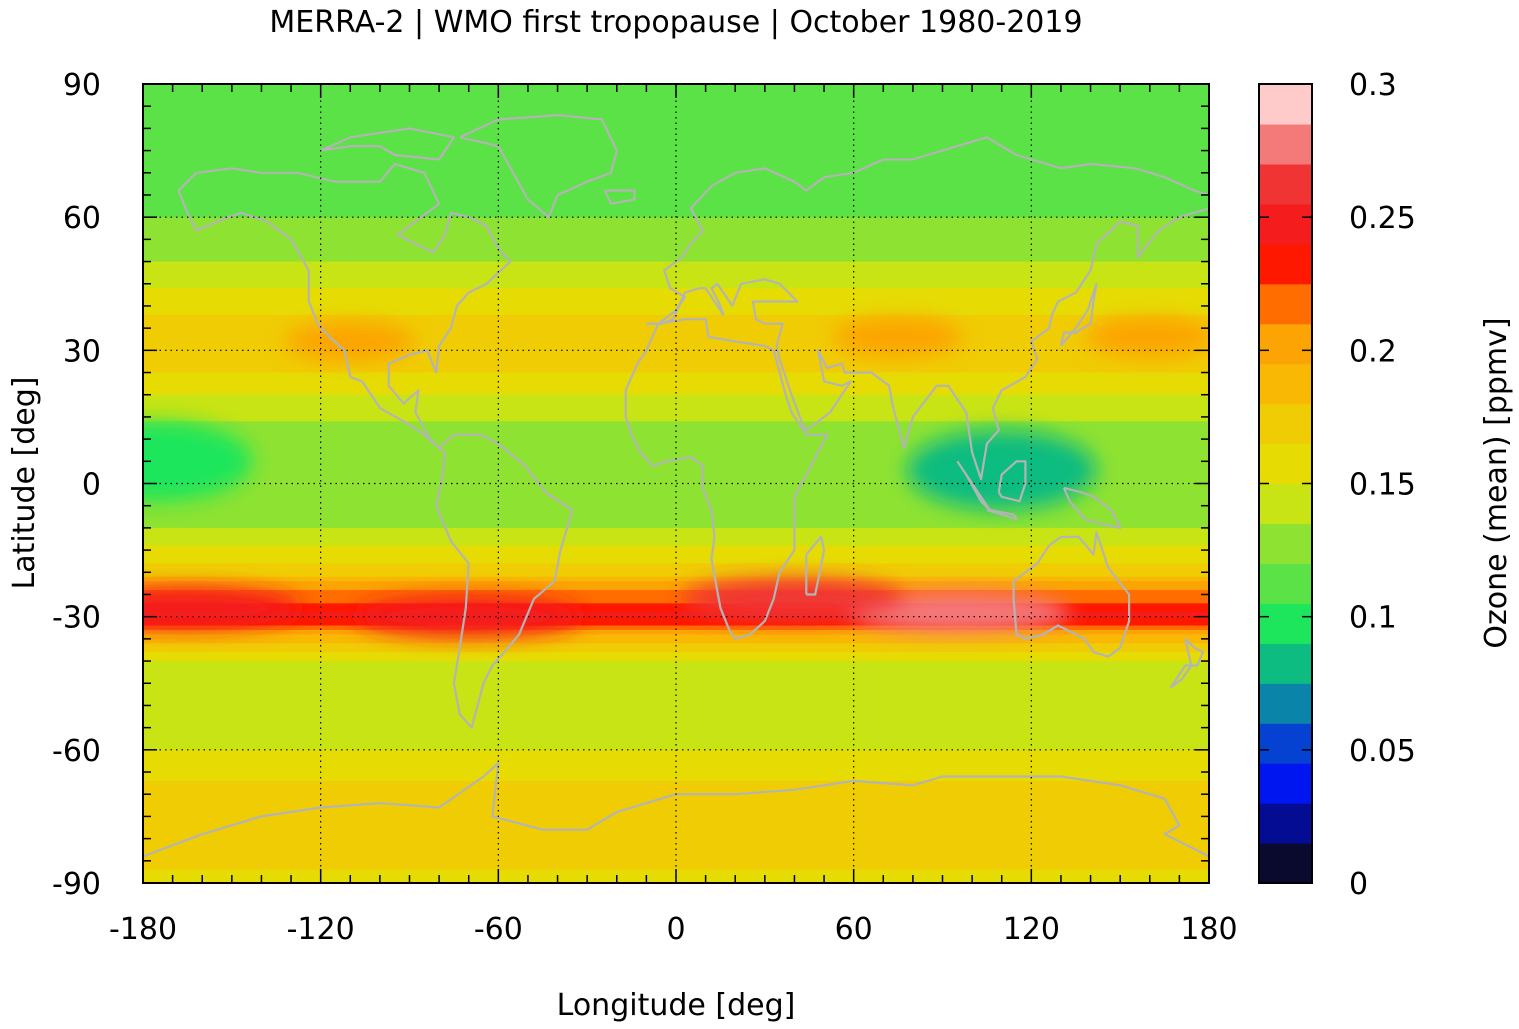 The image size is (1519, 1029). I want to click on ozone-feature, so click(198, 461).